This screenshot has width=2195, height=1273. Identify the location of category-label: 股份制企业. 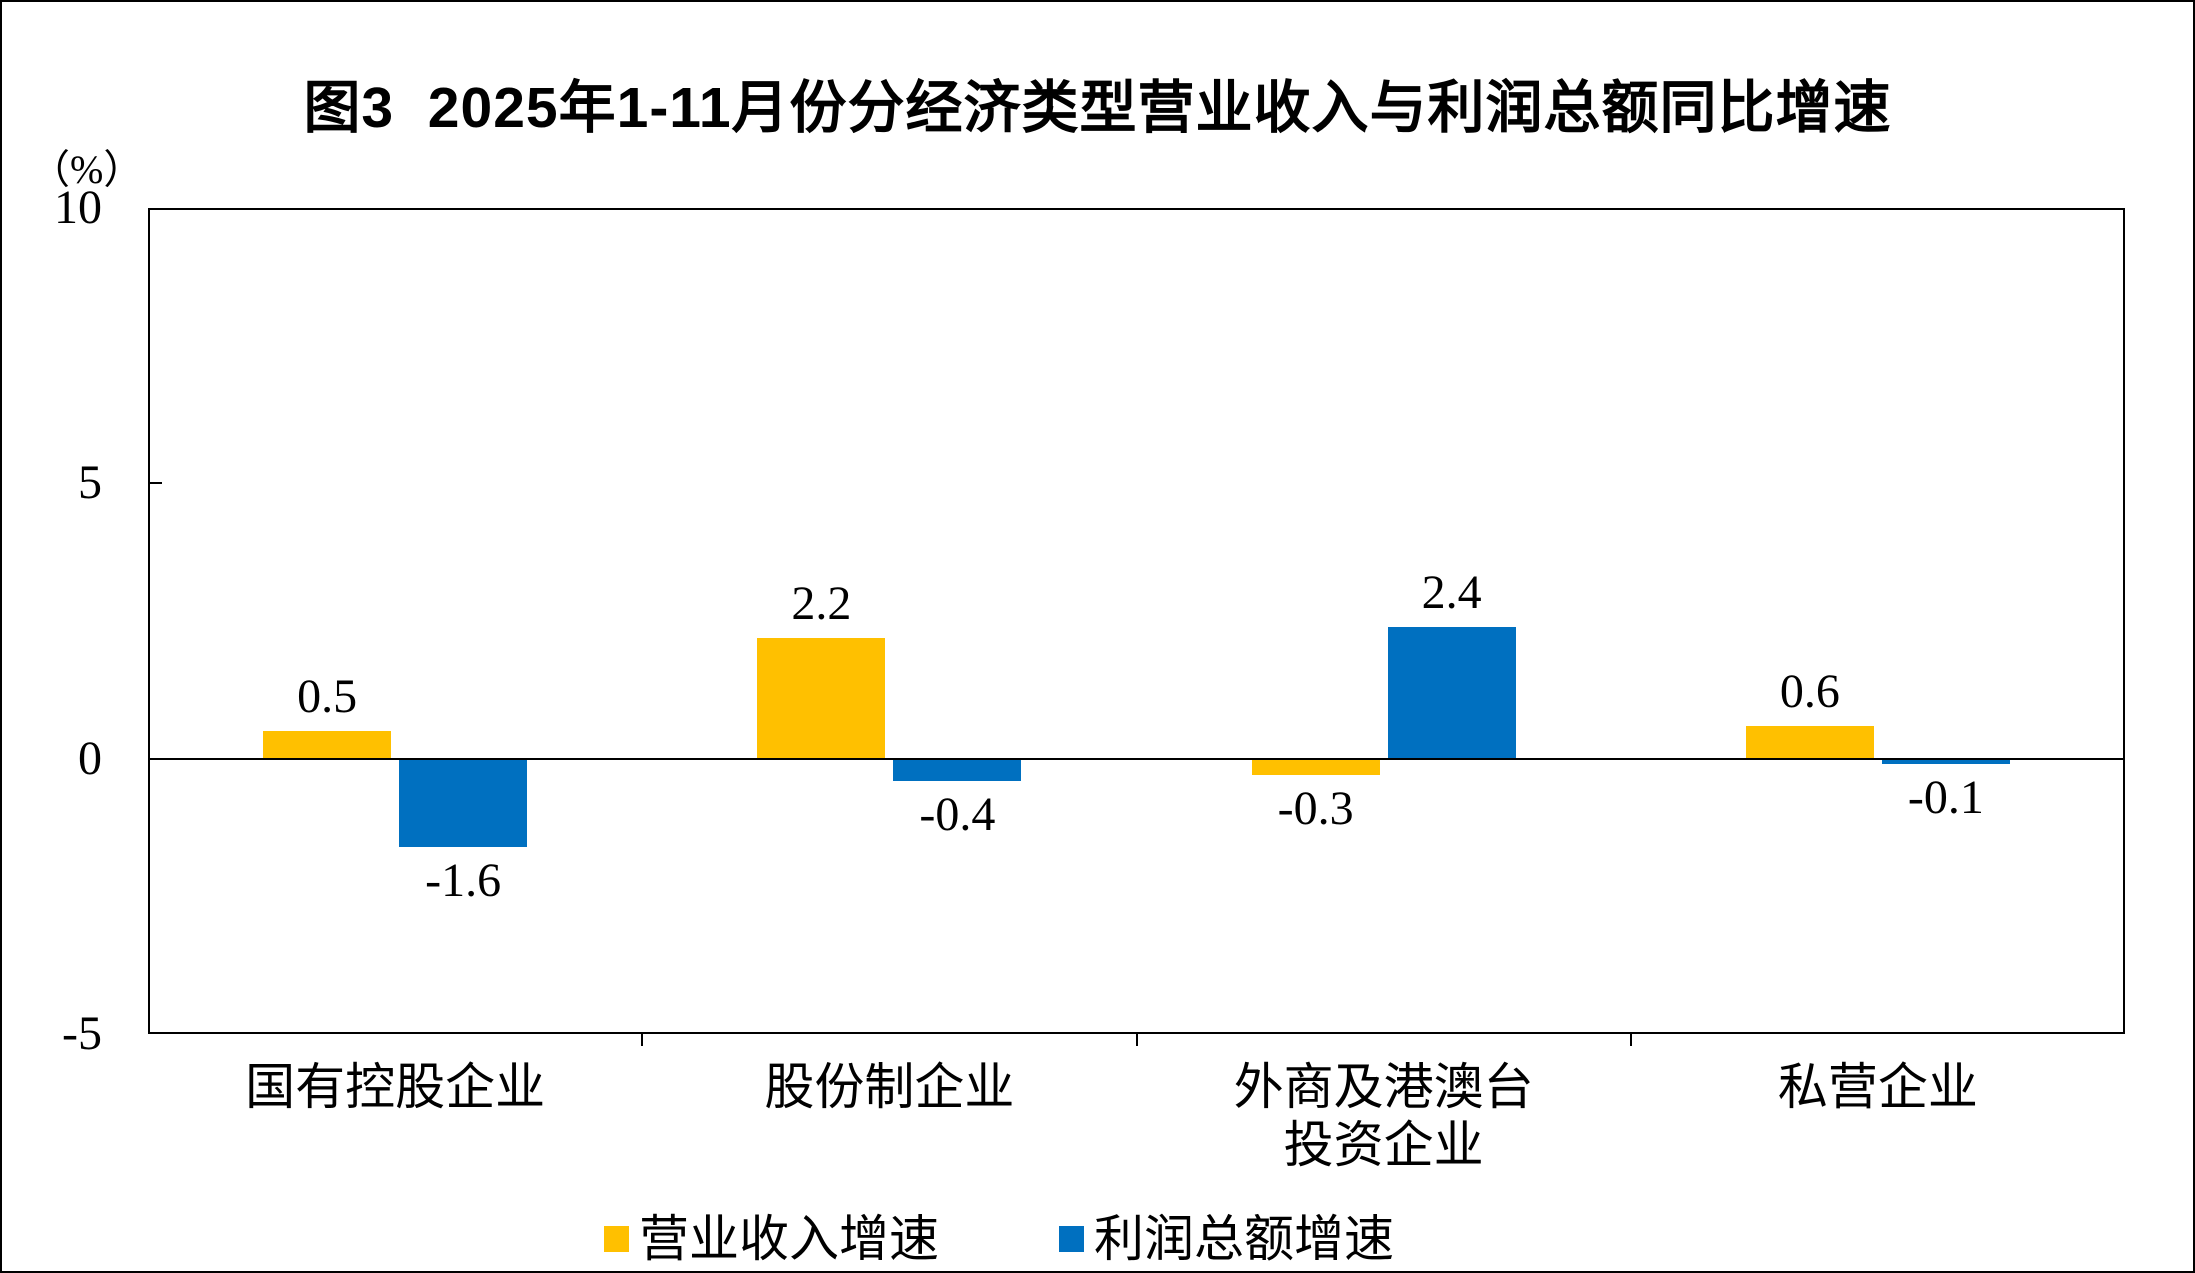
(889, 1087).